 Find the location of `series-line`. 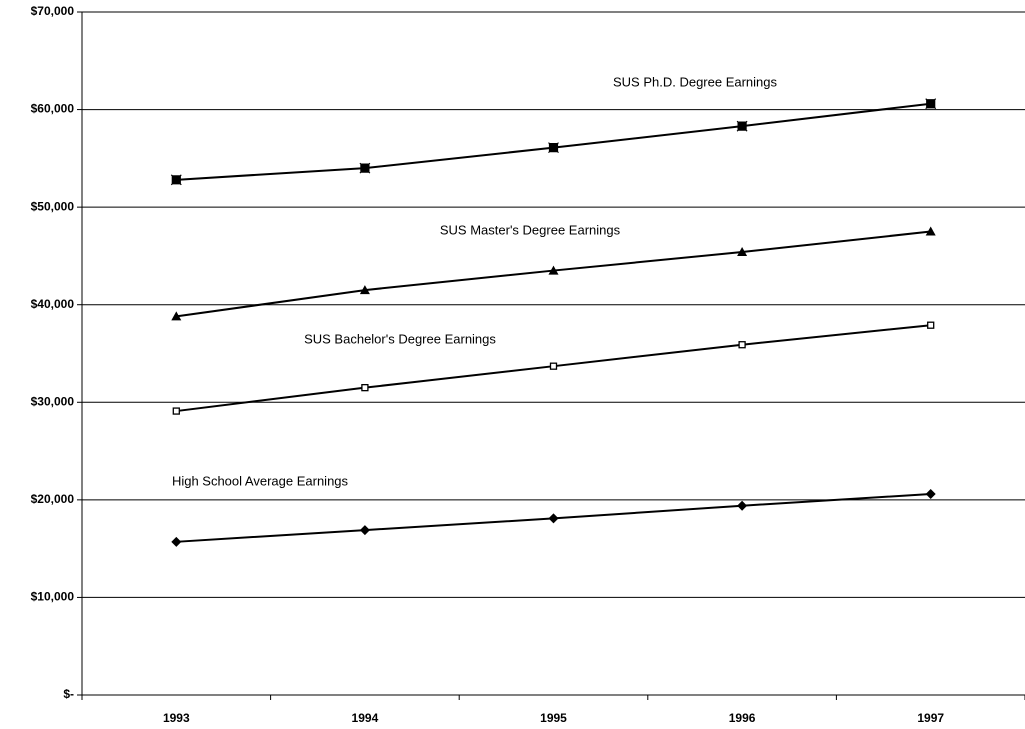

series-line is located at coordinates (553, 141).